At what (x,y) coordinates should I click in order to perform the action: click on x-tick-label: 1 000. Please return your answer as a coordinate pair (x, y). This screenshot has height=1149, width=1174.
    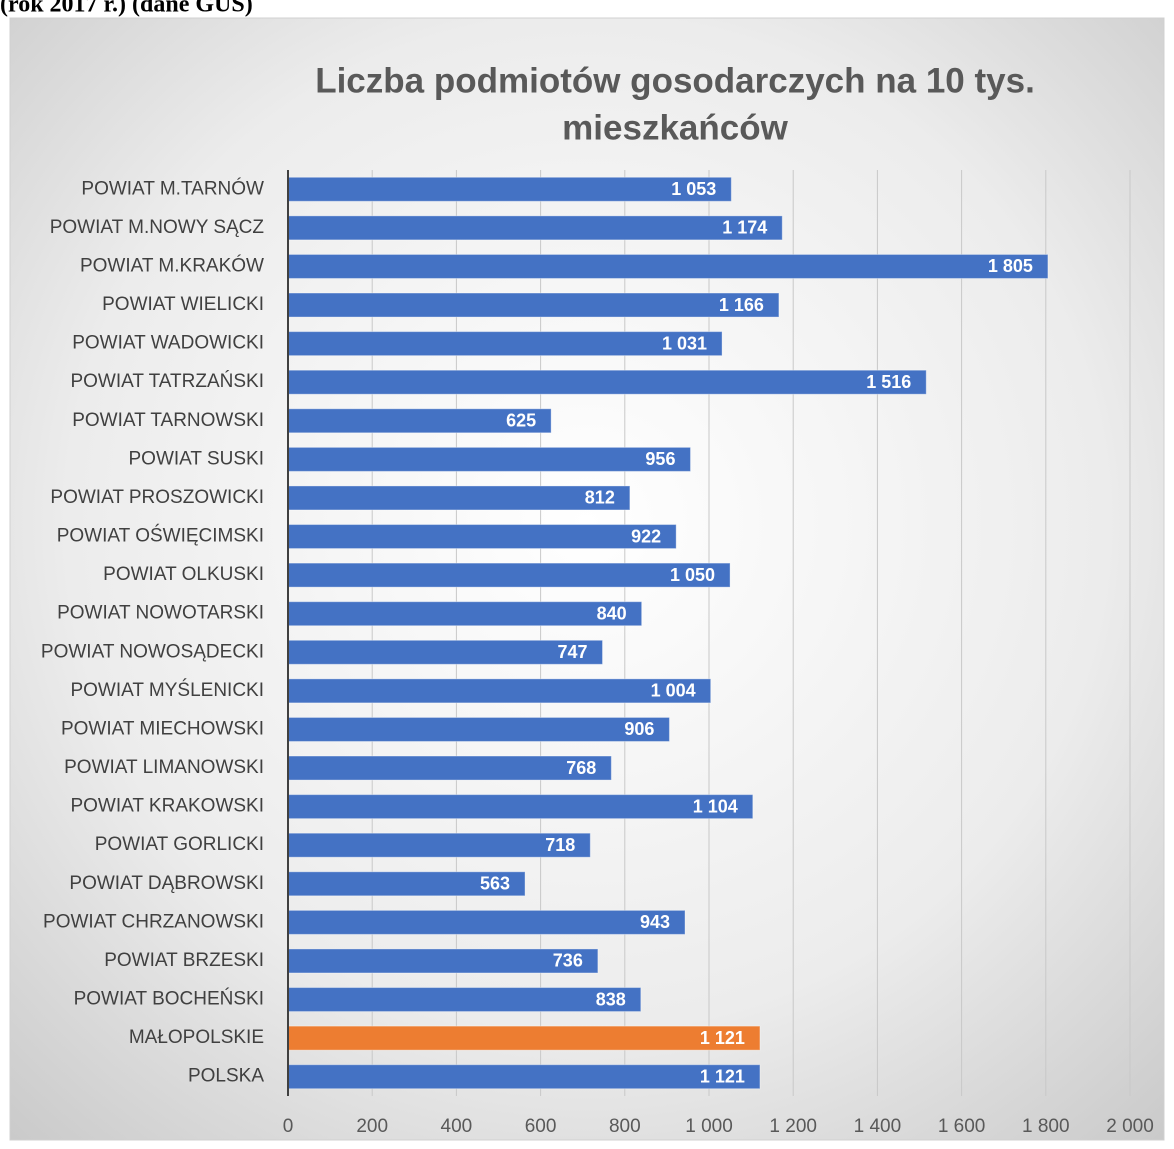
    Looking at the image, I should click on (709, 1126).